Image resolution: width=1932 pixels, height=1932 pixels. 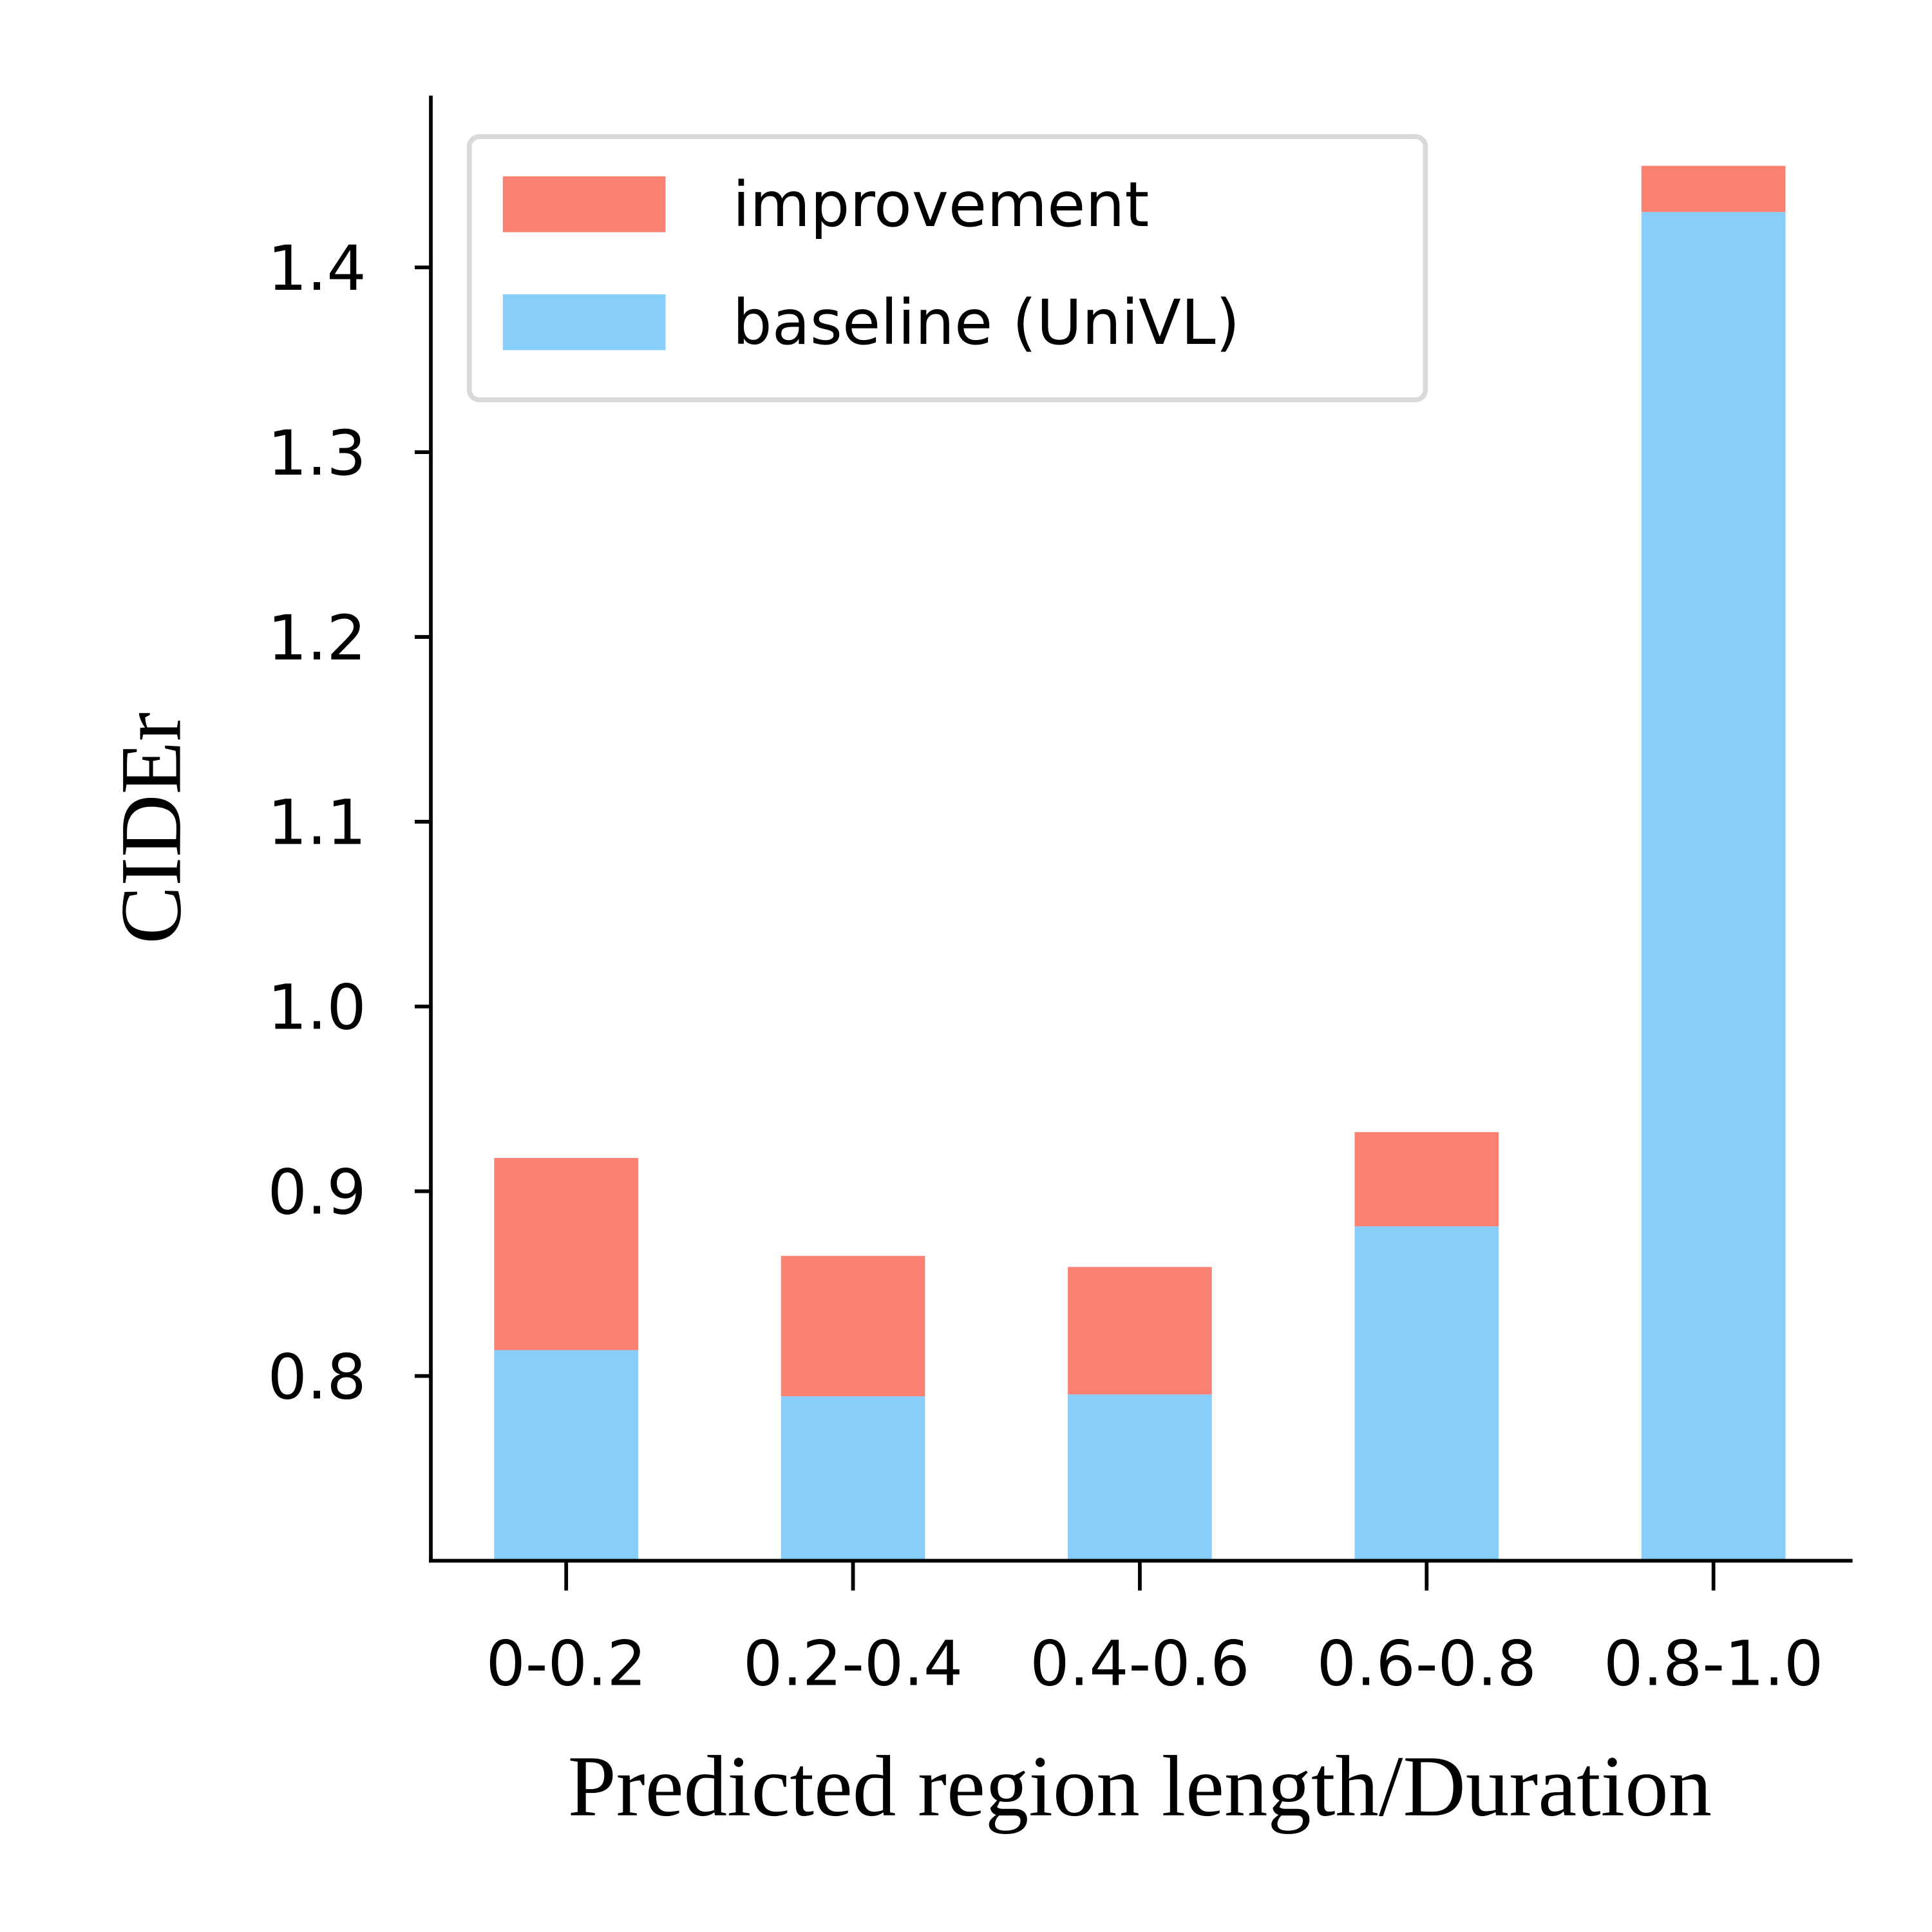 I want to click on x-tick-label: 0.8-1.0, so click(x=1713, y=1663).